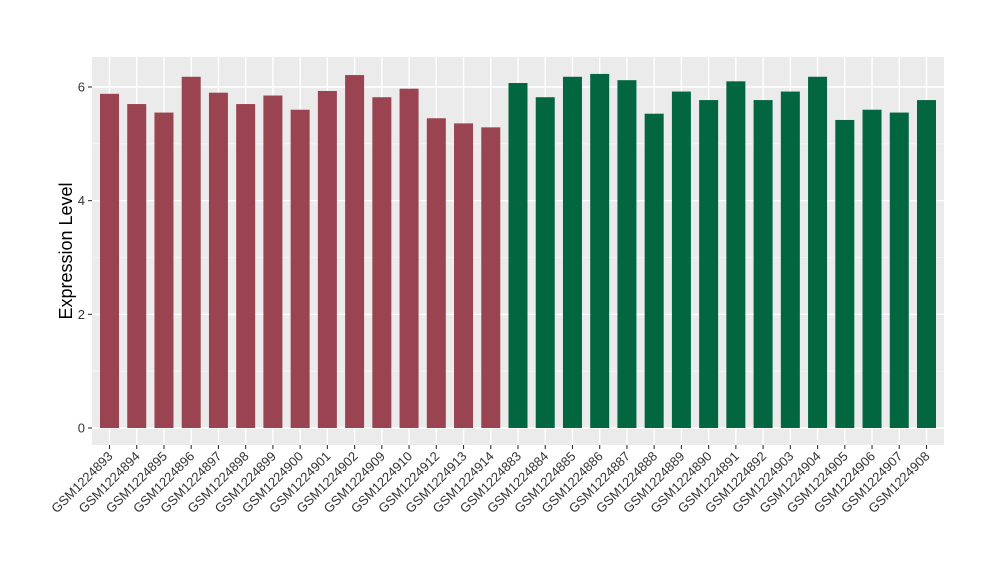  I want to click on bar-gsm1224892, so click(763, 264).